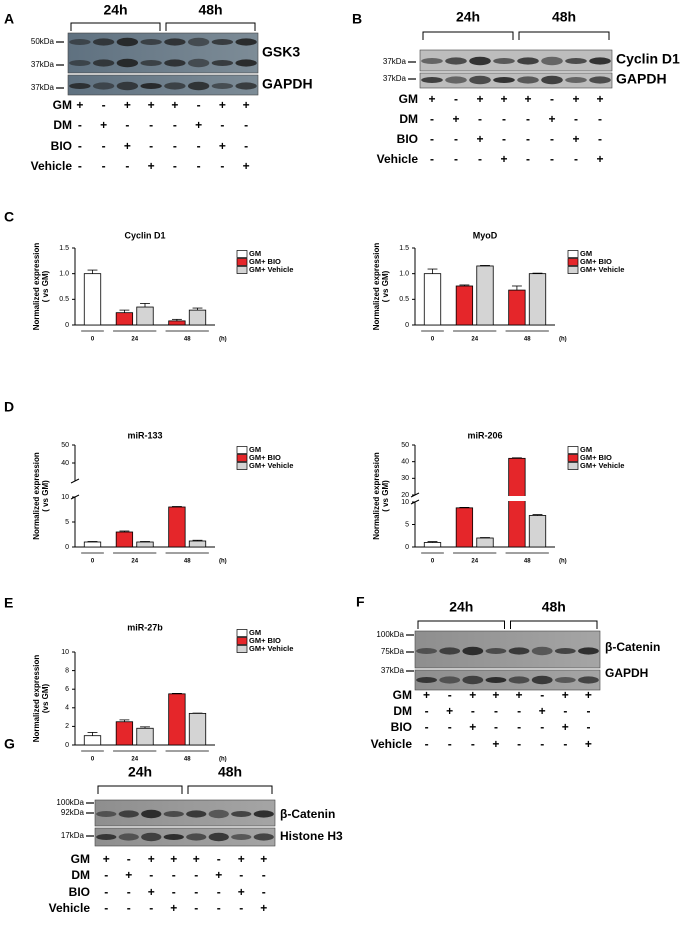 This screenshot has width=685, height=945. What do you see at coordinates (632, 647) in the screenshot?
I see `protein-label: β-Catenin` at bounding box center [632, 647].